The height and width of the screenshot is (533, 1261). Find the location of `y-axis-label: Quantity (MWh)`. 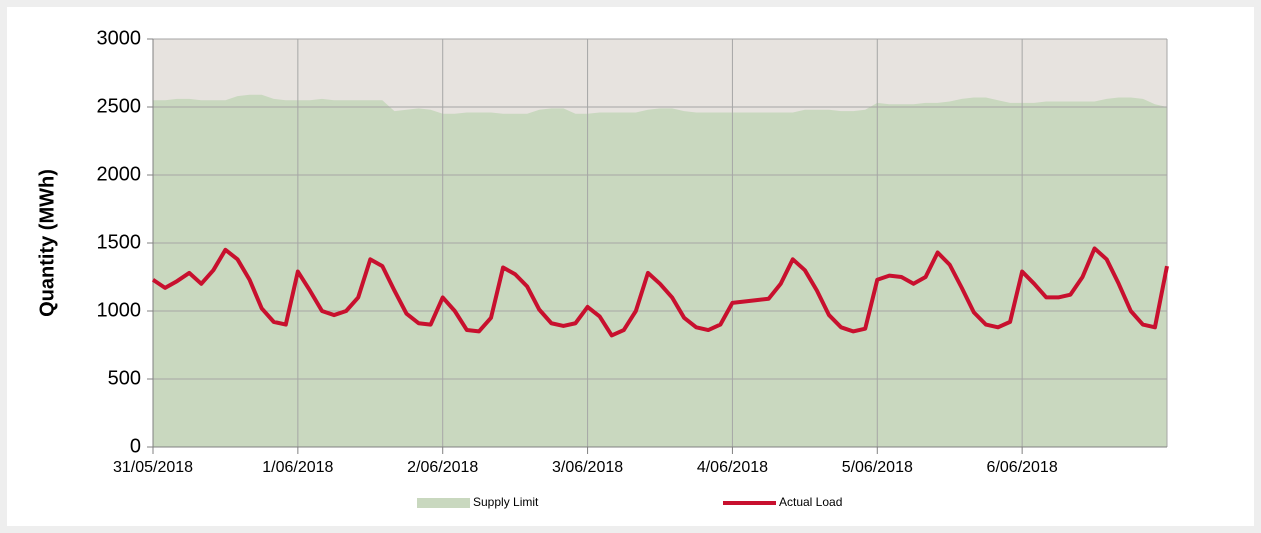

y-axis-label: Quantity (MWh) is located at coordinates (47, 243).